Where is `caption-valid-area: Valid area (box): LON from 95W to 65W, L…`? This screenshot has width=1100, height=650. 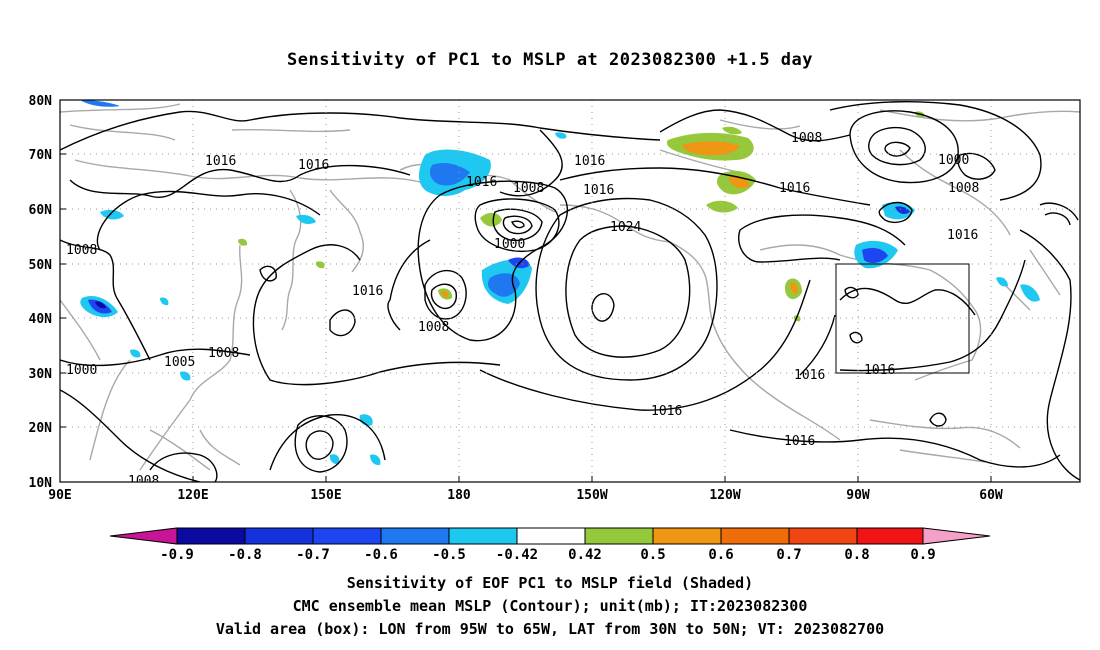 caption-valid-area: Valid area (box): LON from 95W to 65W, L… is located at coordinates (550, 629).